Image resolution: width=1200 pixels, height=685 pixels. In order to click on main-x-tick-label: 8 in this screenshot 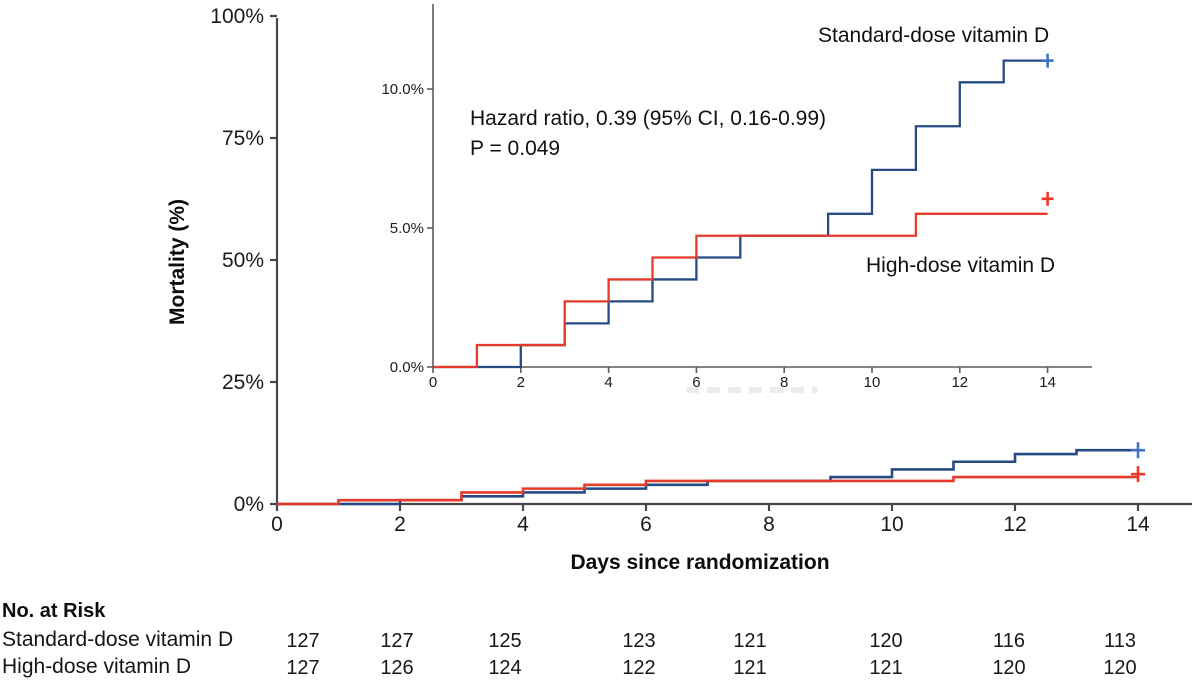, I will do `click(769, 524)`.